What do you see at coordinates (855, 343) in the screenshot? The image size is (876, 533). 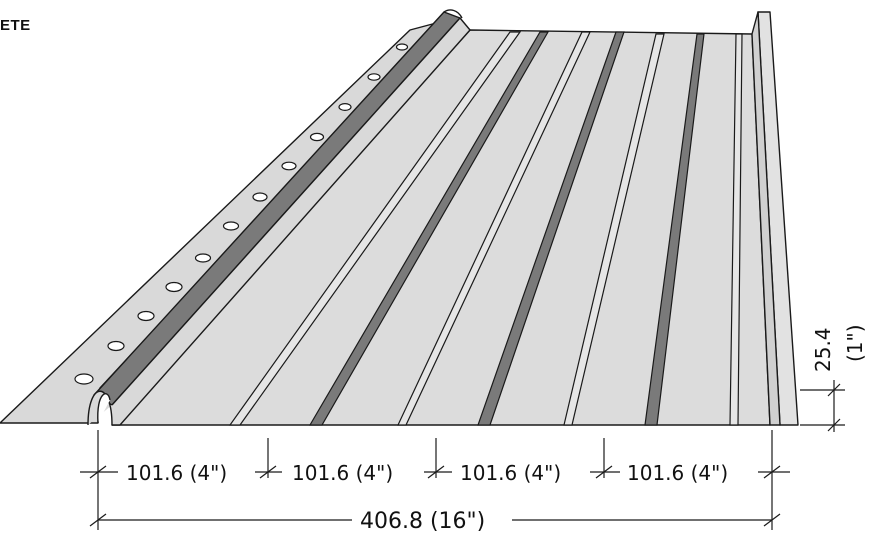 I see `rib-height-in-label: (1")` at bounding box center [855, 343].